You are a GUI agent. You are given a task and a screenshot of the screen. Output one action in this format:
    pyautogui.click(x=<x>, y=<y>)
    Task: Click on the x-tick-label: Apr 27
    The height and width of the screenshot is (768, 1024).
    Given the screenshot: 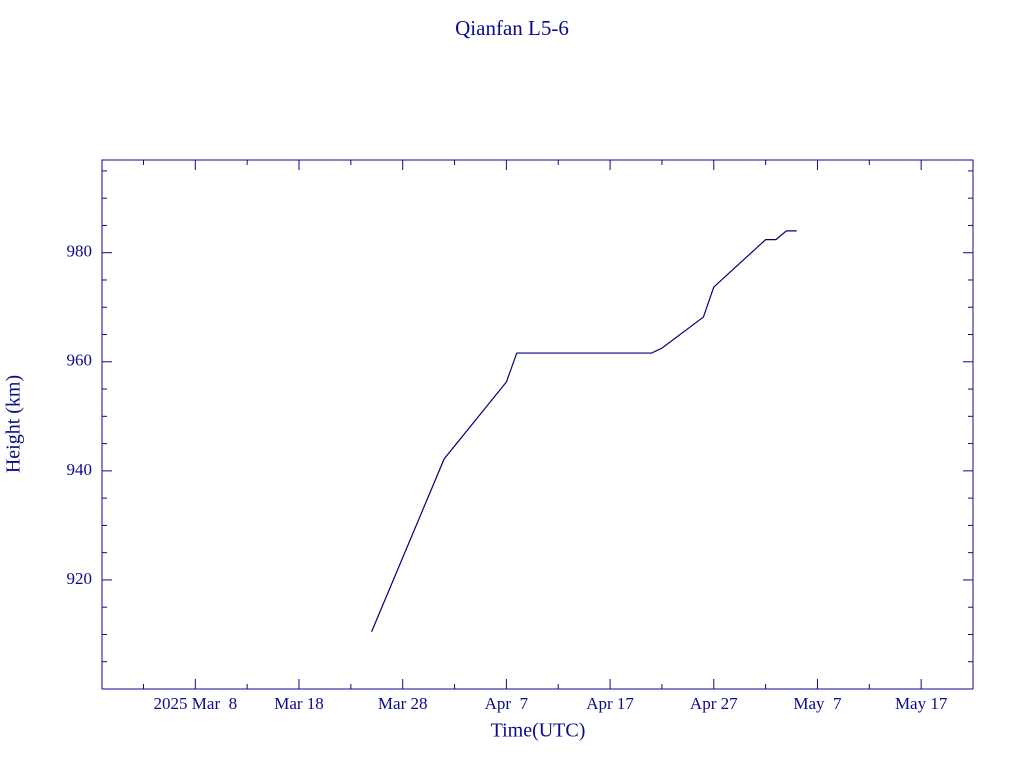 What is the action you would take?
    pyautogui.click(x=714, y=703)
    